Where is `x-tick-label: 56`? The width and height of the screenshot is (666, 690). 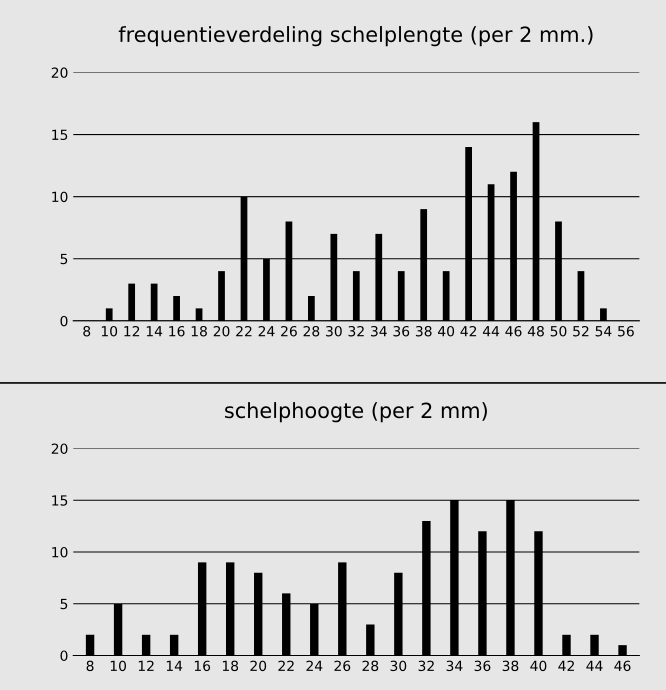 x-tick-label: 56 is located at coordinates (626, 331).